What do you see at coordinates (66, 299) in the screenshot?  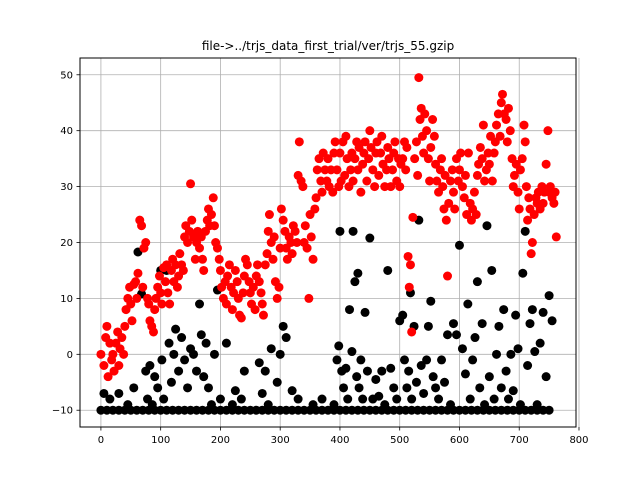 I see `y-tick-label: 10` at bounding box center [66, 299].